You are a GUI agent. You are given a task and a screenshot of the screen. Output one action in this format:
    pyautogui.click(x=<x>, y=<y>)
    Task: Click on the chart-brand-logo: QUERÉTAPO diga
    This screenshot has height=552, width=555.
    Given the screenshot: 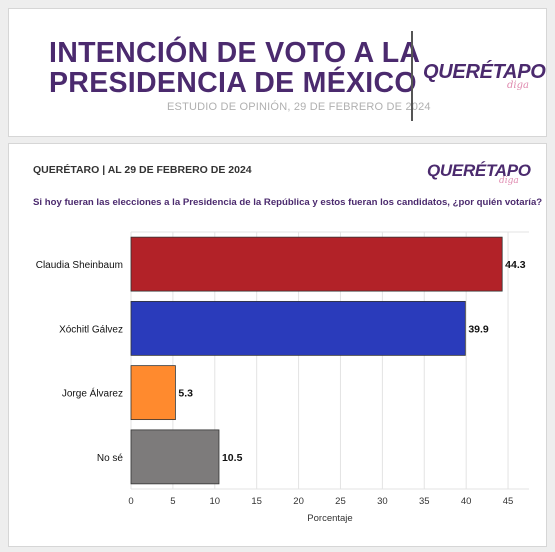 What is the action you would take?
    pyautogui.click(x=479, y=173)
    